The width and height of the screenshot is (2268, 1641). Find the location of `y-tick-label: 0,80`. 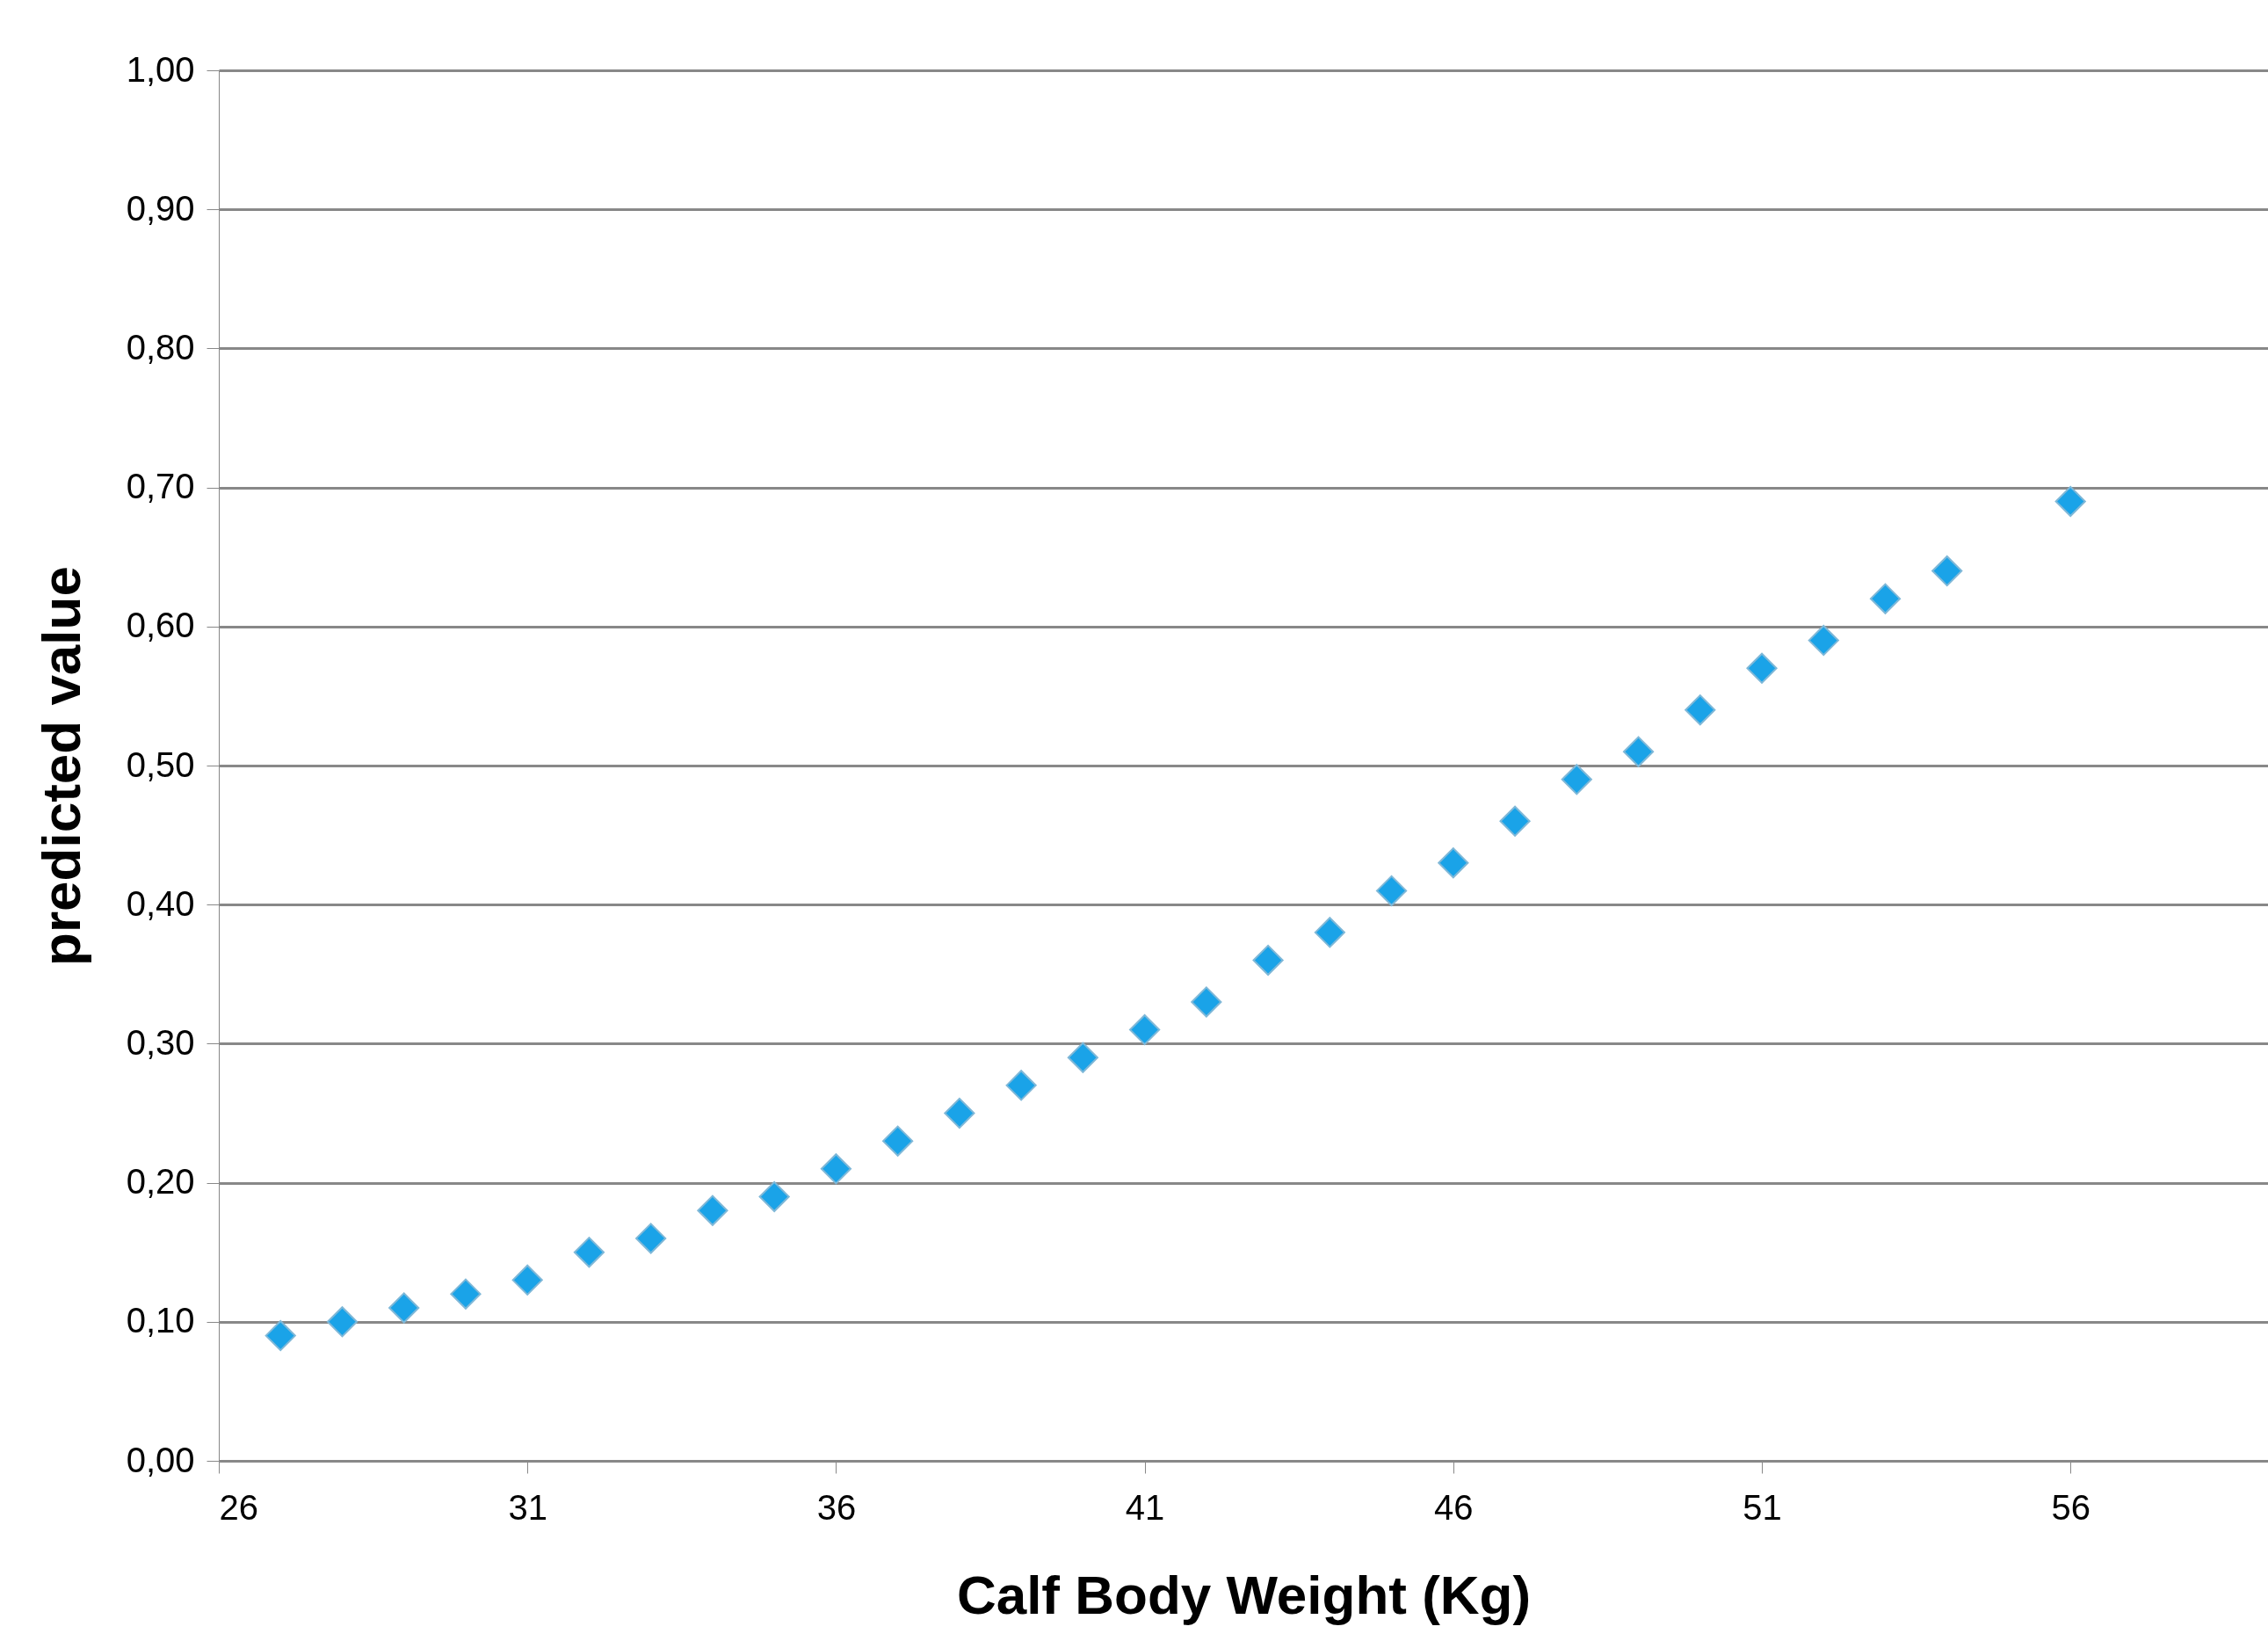

y-tick-label: 0,80 is located at coordinates (160, 347).